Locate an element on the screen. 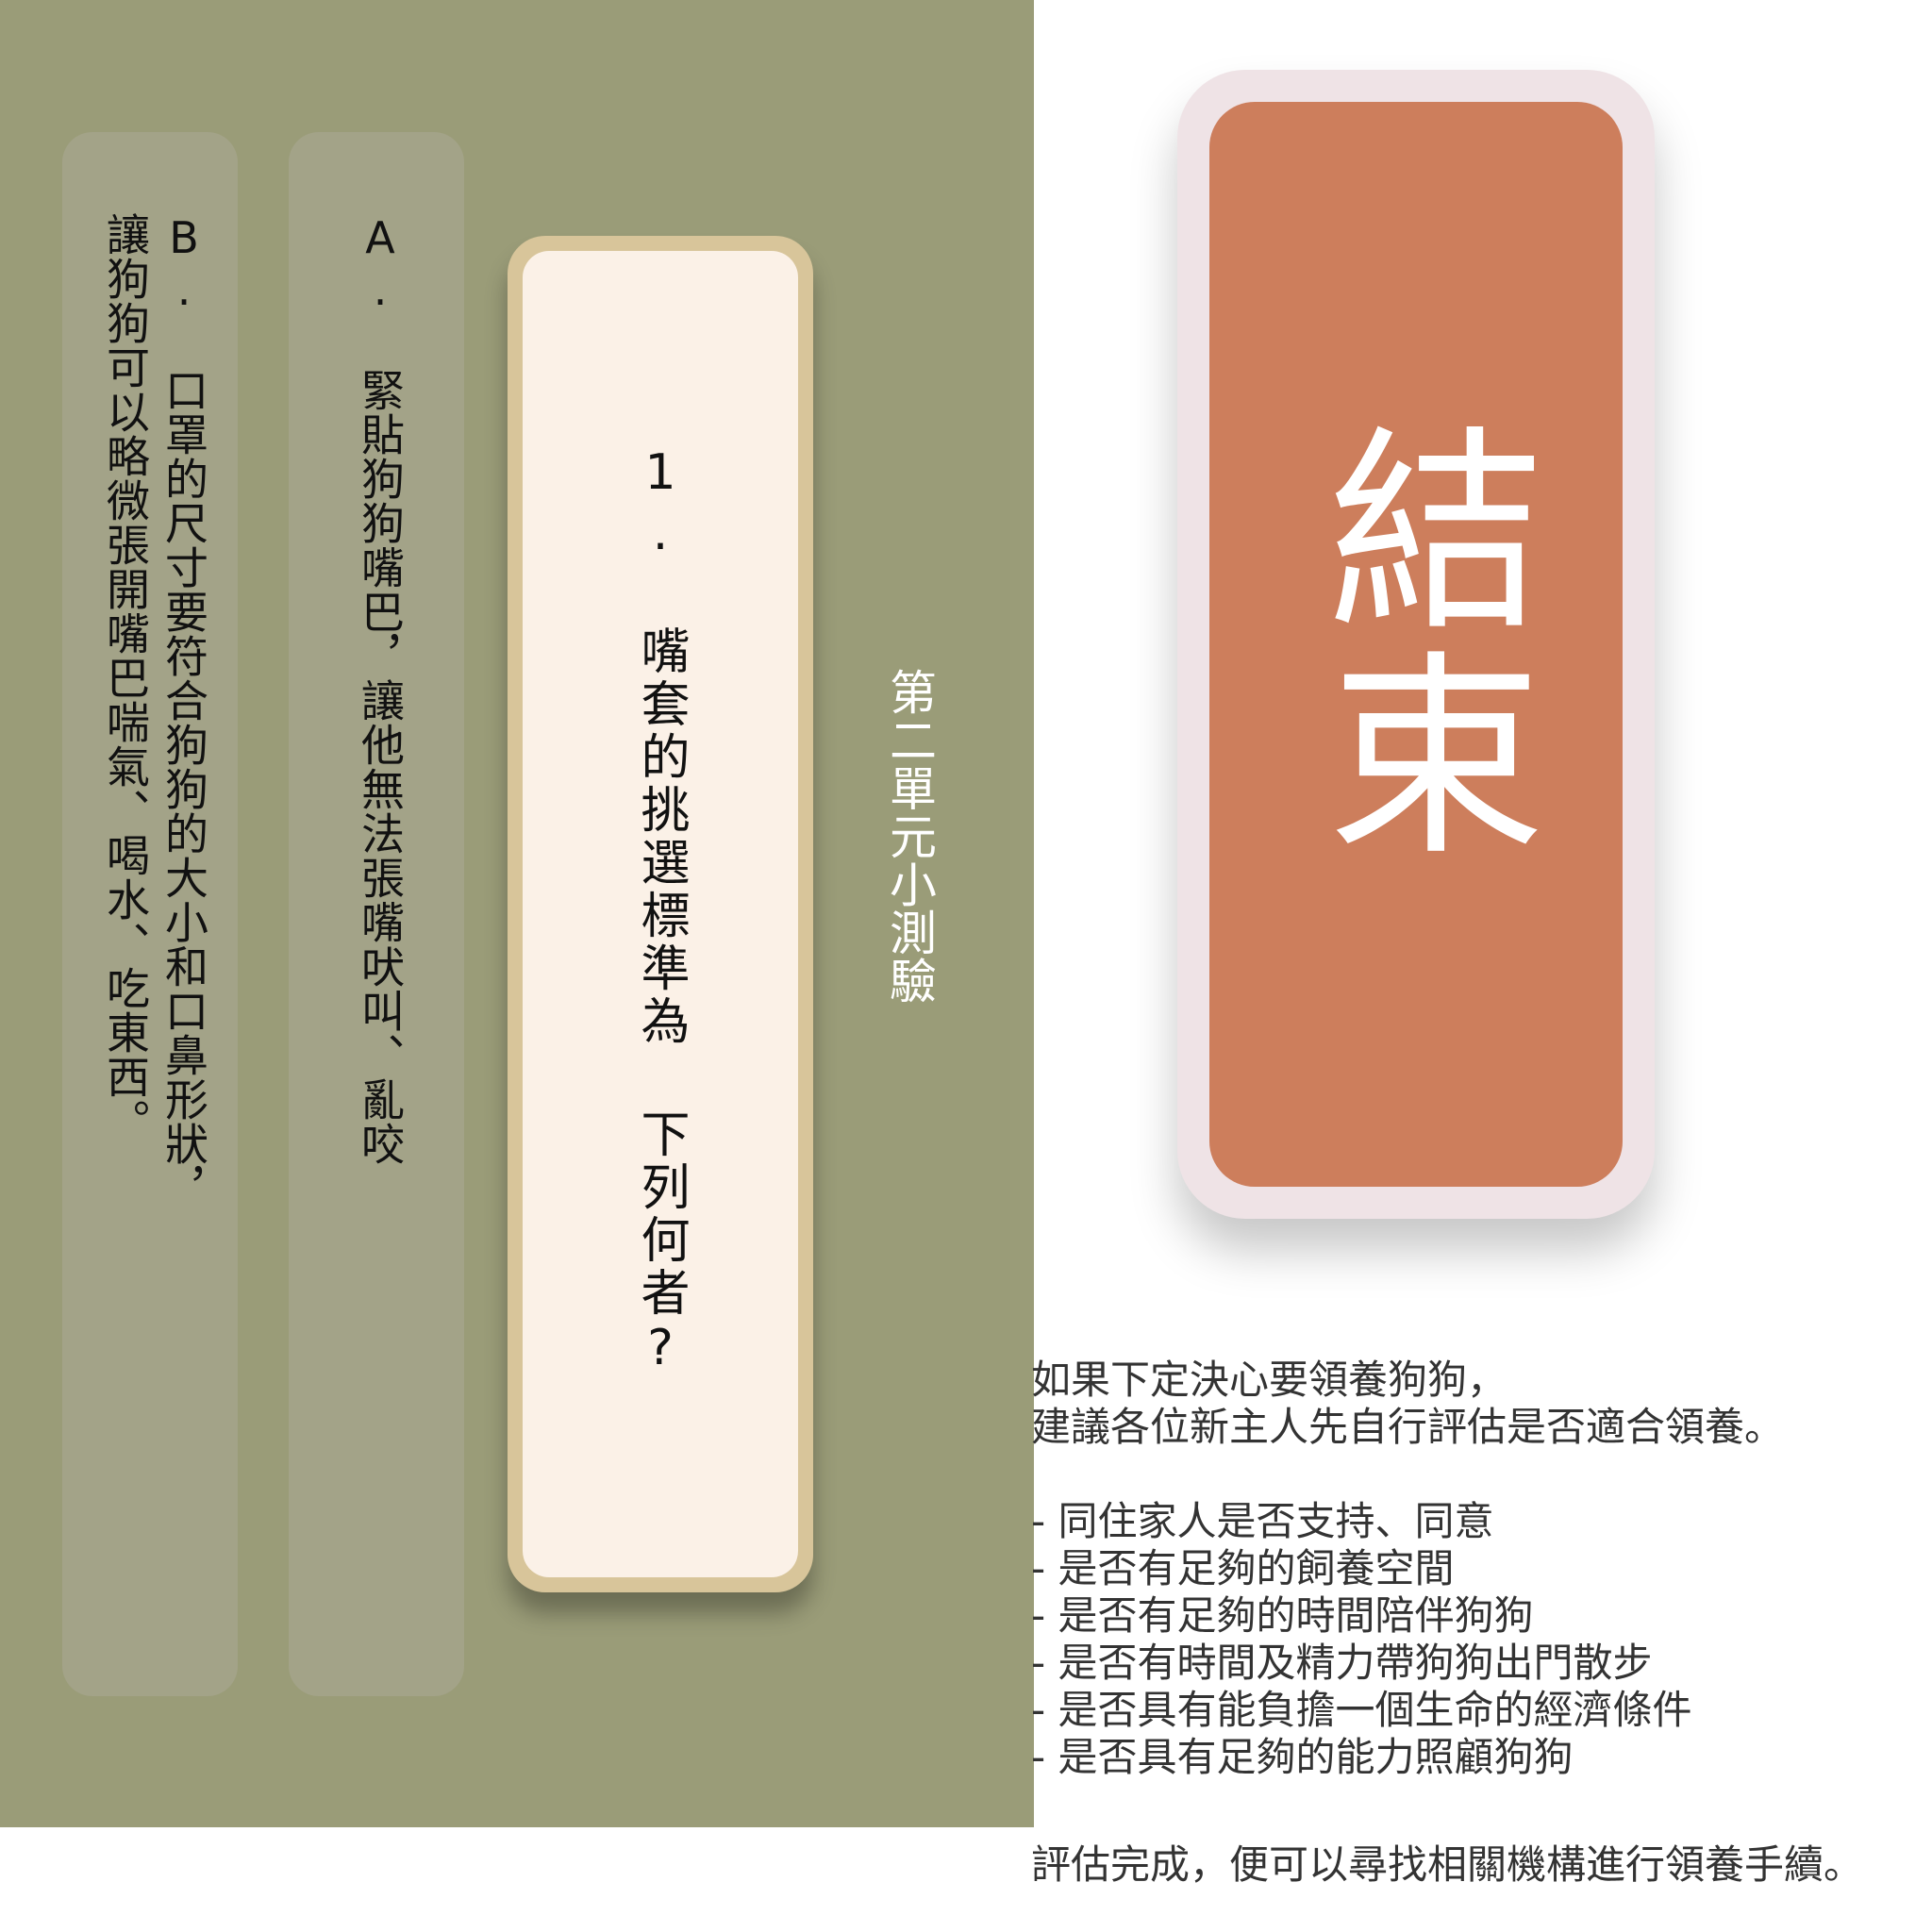 This screenshot has height=1932, width=1932. question-card: 1. 嘴套的挑選標準為 下列何者? is located at coordinates (660, 914).